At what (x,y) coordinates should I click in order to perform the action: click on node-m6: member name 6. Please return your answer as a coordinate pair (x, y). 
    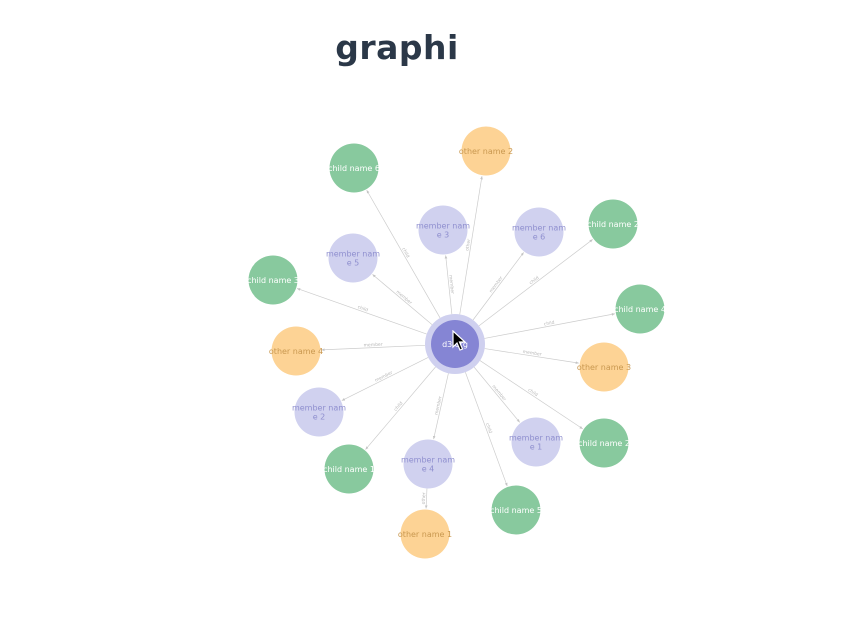
    Looking at the image, I should click on (539, 232).